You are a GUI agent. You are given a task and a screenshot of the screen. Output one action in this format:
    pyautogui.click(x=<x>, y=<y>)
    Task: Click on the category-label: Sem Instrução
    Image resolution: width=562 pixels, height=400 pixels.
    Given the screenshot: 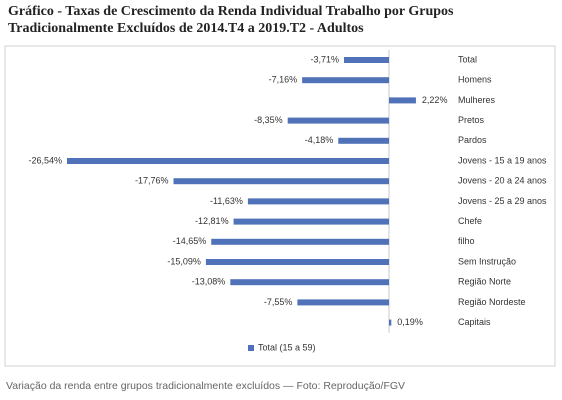 What is the action you would take?
    pyautogui.click(x=487, y=261)
    